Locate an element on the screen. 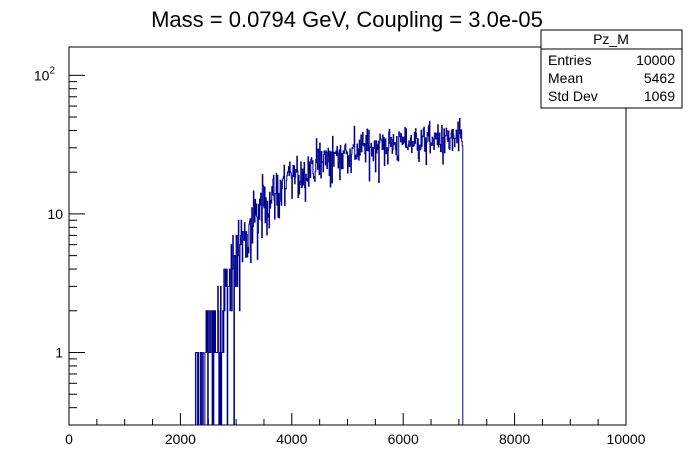 This screenshot has width=696, height=472. x-tick-label: 8000 is located at coordinates (514, 439).